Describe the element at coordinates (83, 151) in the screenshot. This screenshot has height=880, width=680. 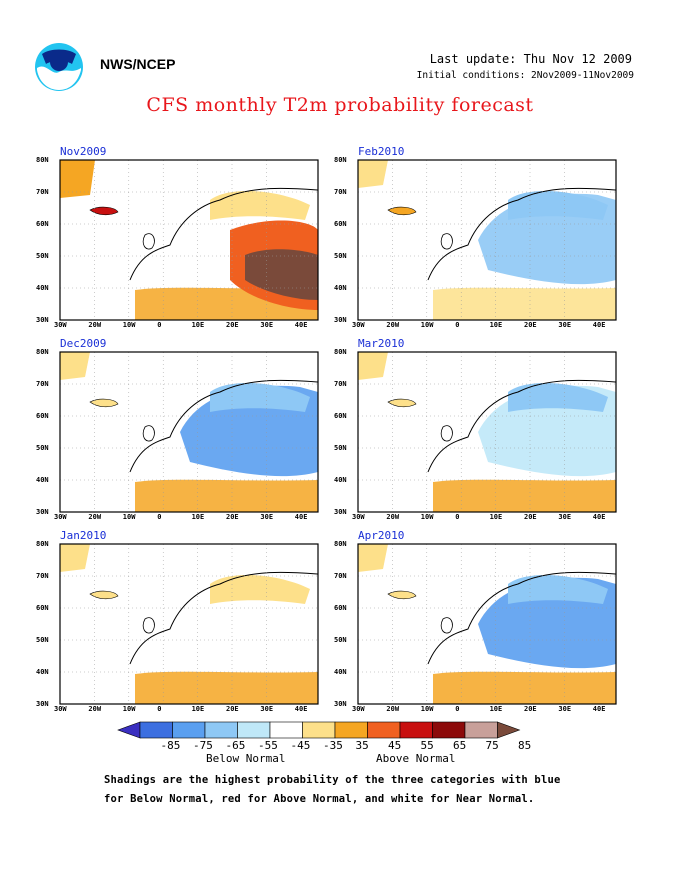
I see `panel-title: Nov2009` at that location.